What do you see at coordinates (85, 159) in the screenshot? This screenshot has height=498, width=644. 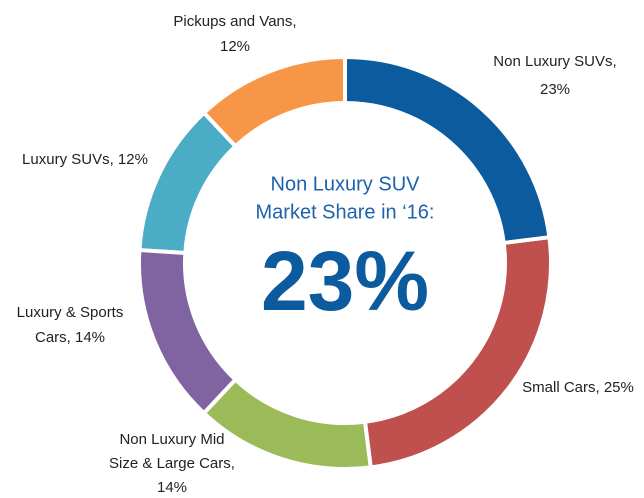 I see `slice-label: Luxury SUVs, 12%` at bounding box center [85, 159].